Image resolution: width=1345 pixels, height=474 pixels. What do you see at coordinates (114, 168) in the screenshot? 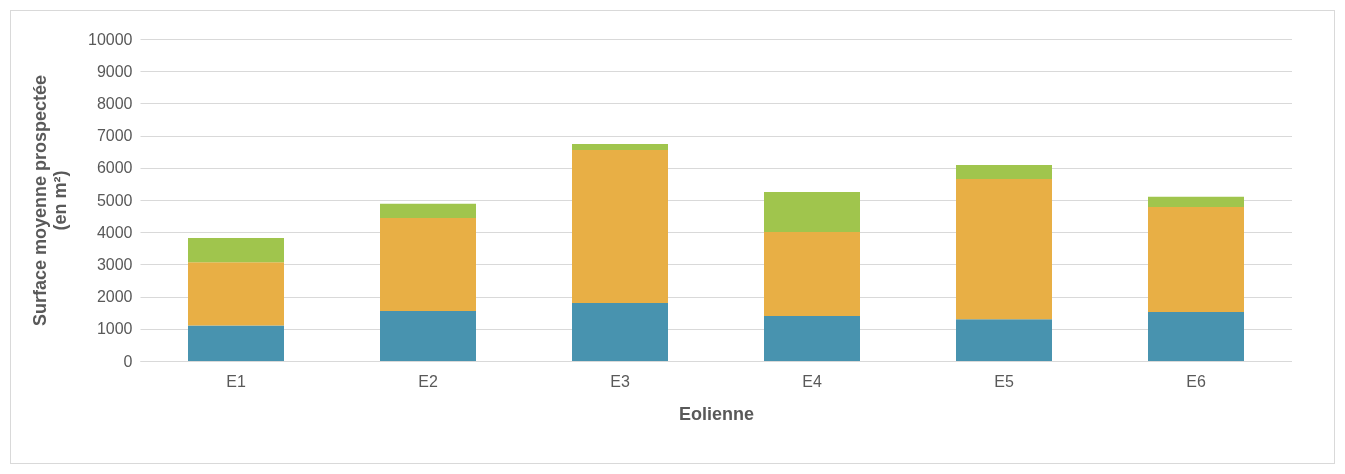
I see `y-tick-label: 6000` at bounding box center [114, 168].